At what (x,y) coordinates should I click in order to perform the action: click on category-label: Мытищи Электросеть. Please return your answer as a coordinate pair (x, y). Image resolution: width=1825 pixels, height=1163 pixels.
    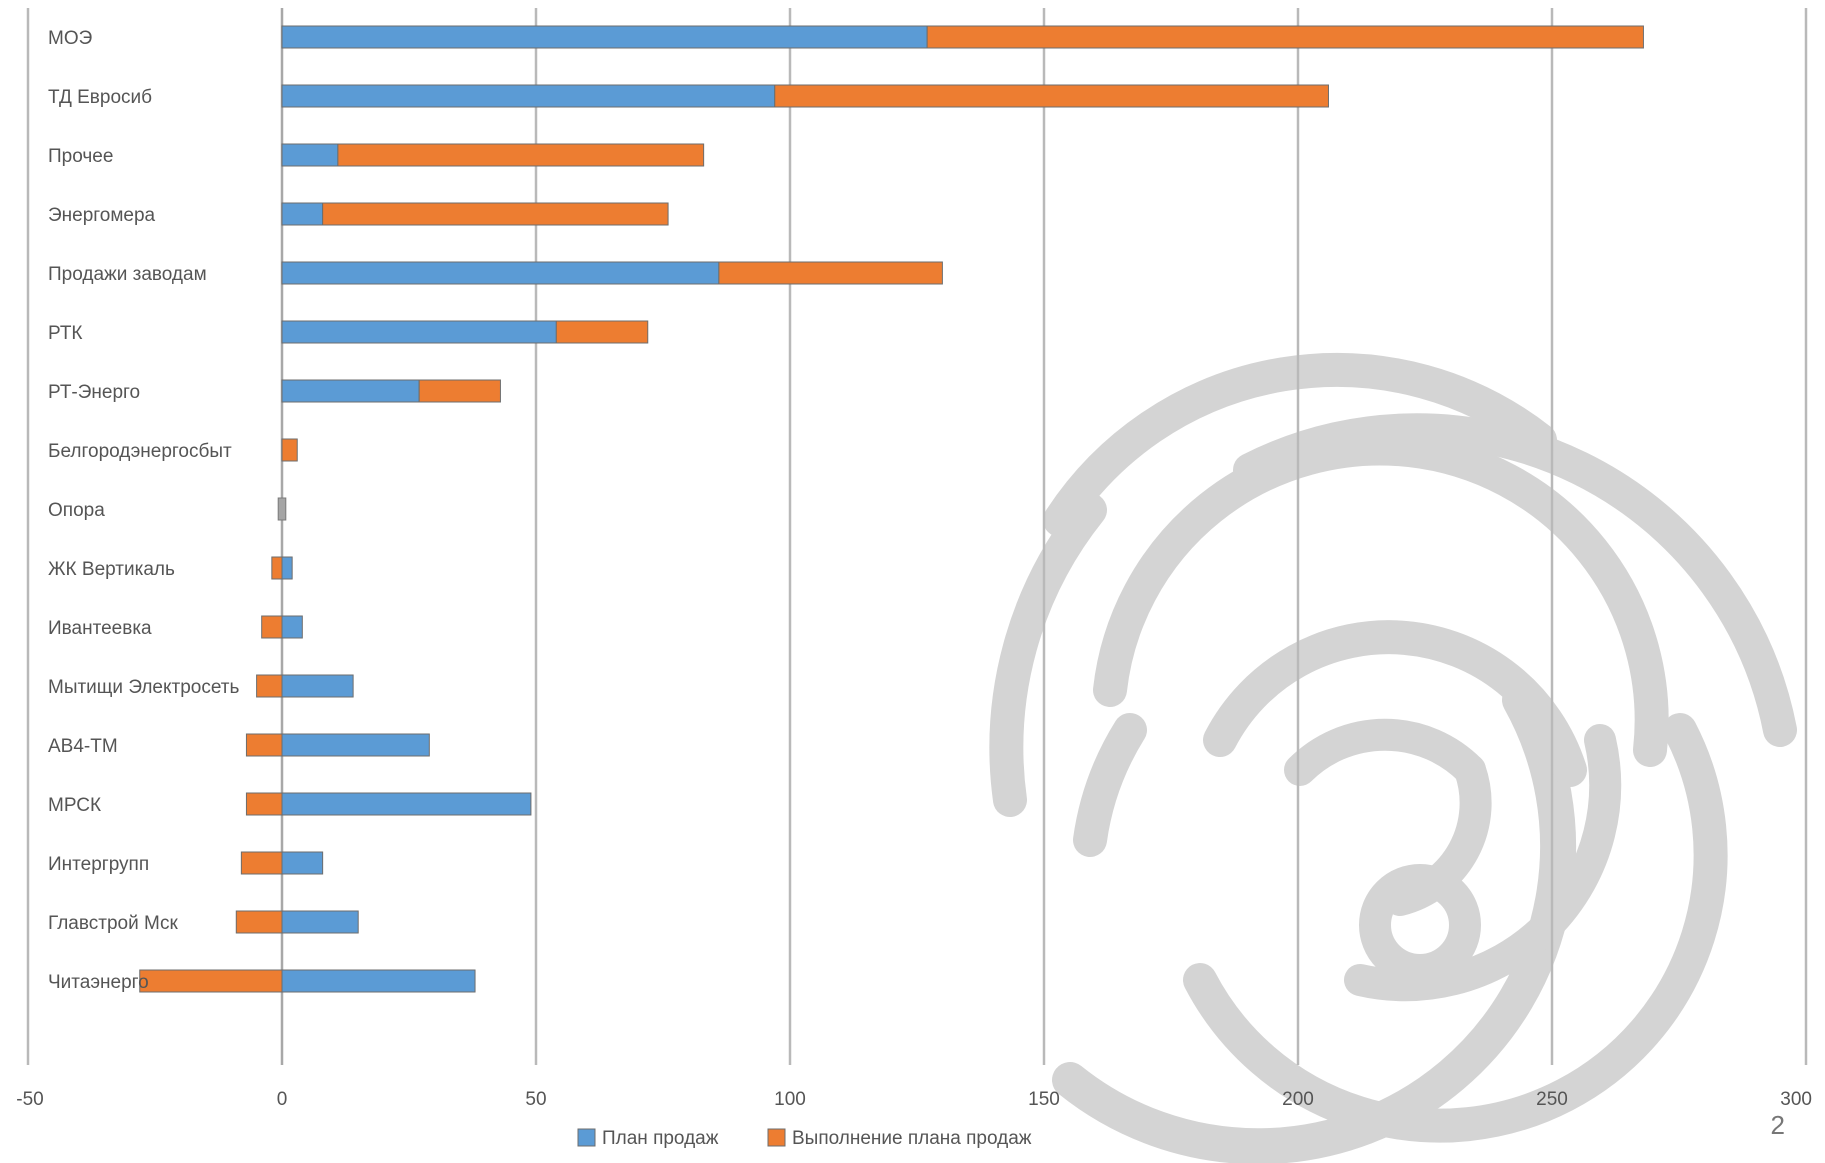
    Looking at the image, I should click on (144, 687).